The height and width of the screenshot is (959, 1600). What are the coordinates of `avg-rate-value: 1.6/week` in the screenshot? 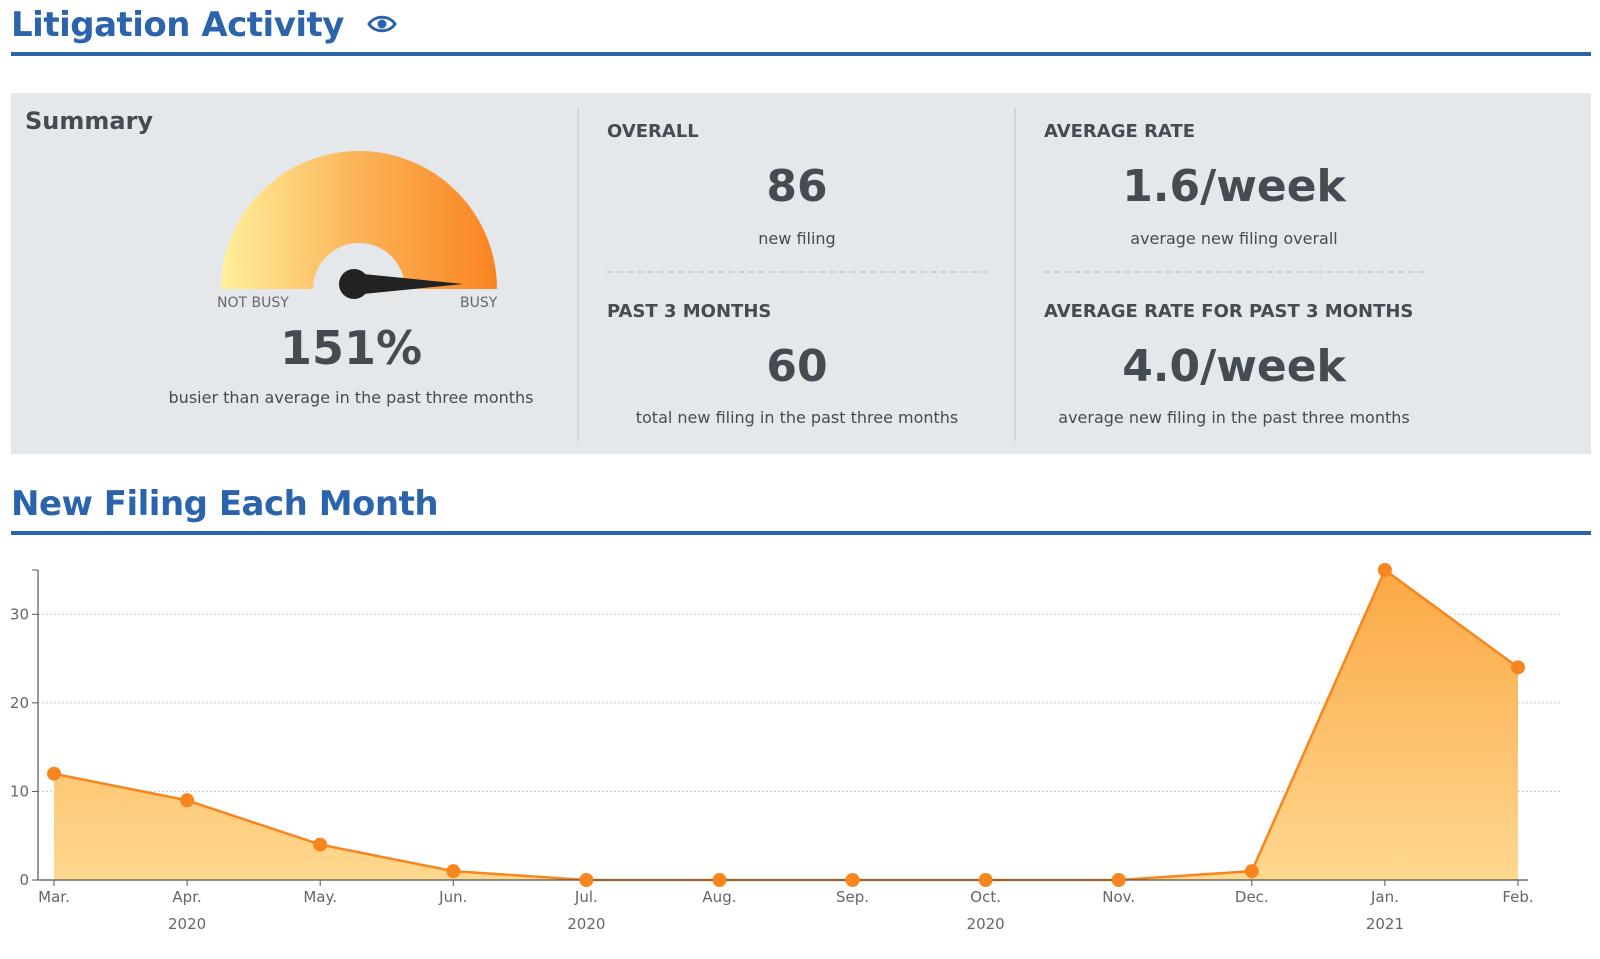 It's located at (1234, 186).